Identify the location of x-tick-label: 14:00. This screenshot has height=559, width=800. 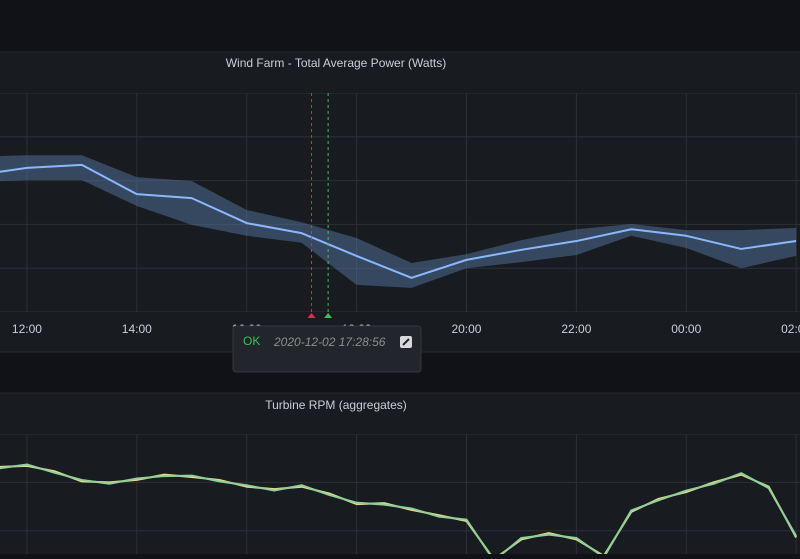
(137, 329).